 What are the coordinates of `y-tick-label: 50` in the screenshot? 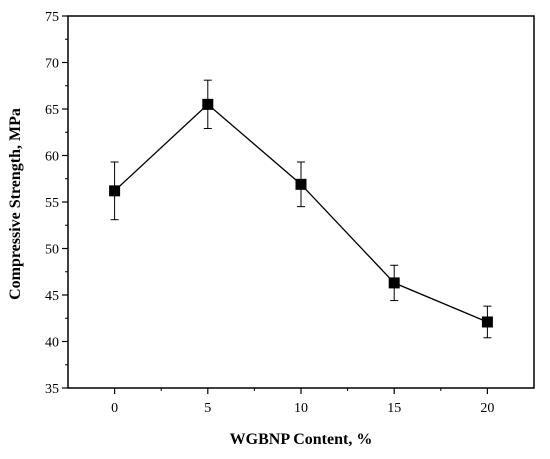 It's located at (52, 250).